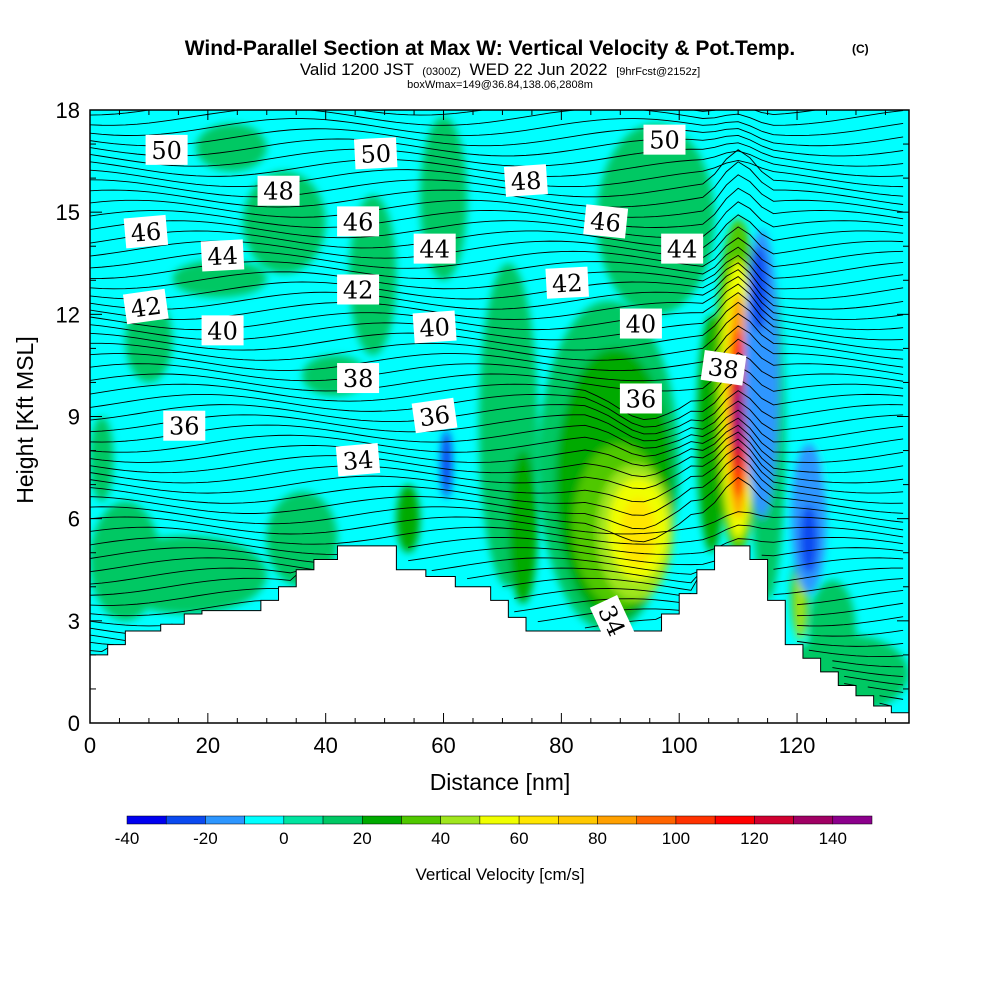 The width and height of the screenshot is (1000, 1000). Describe the element at coordinates (443, 745) in the screenshot. I see `x-tick-label: 60` at that location.